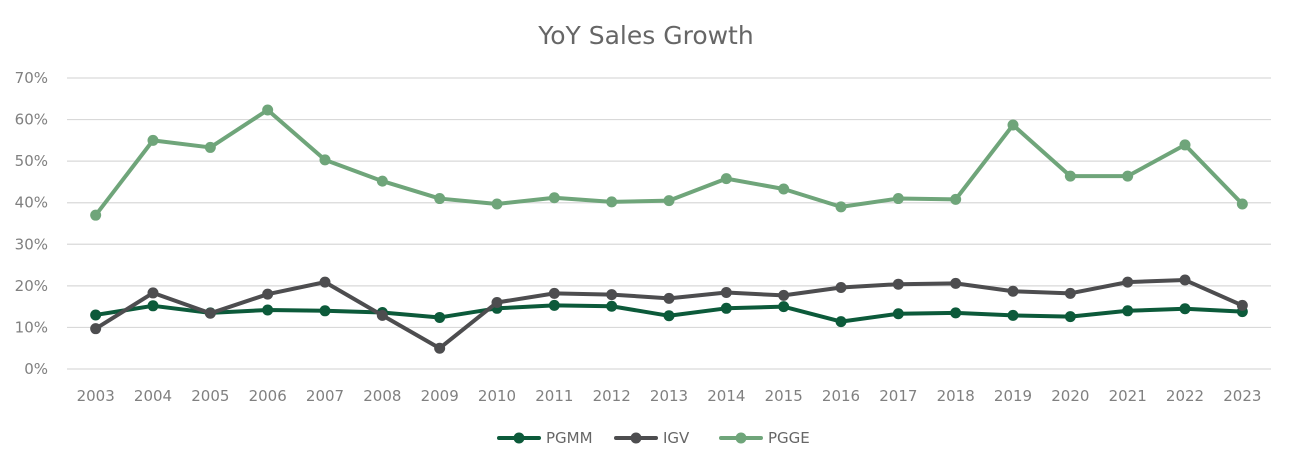 Image resolution: width=1294 pixels, height=472 pixels. Describe the element at coordinates (645, 35) in the screenshot. I see `chart-title: YoY Sales Growth` at that location.